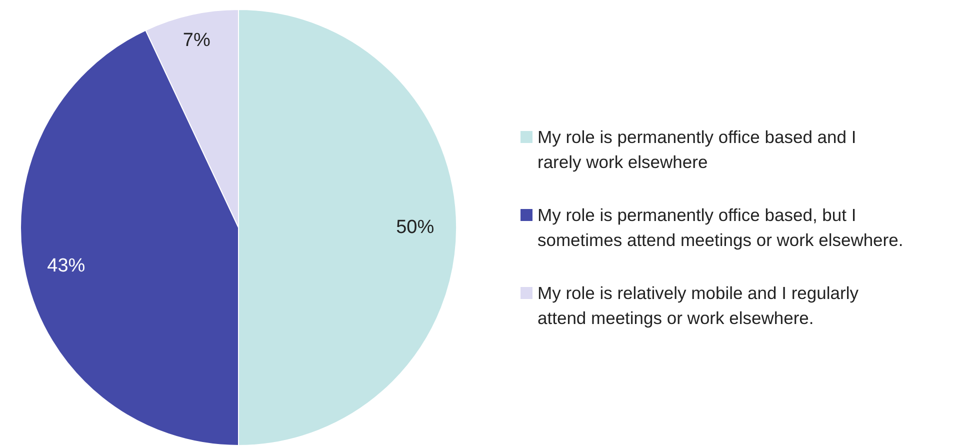 The image size is (963, 446). What do you see at coordinates (196, 40) in the screenshot?
I see `data-label: 7%` at bounding box center [196, 40].